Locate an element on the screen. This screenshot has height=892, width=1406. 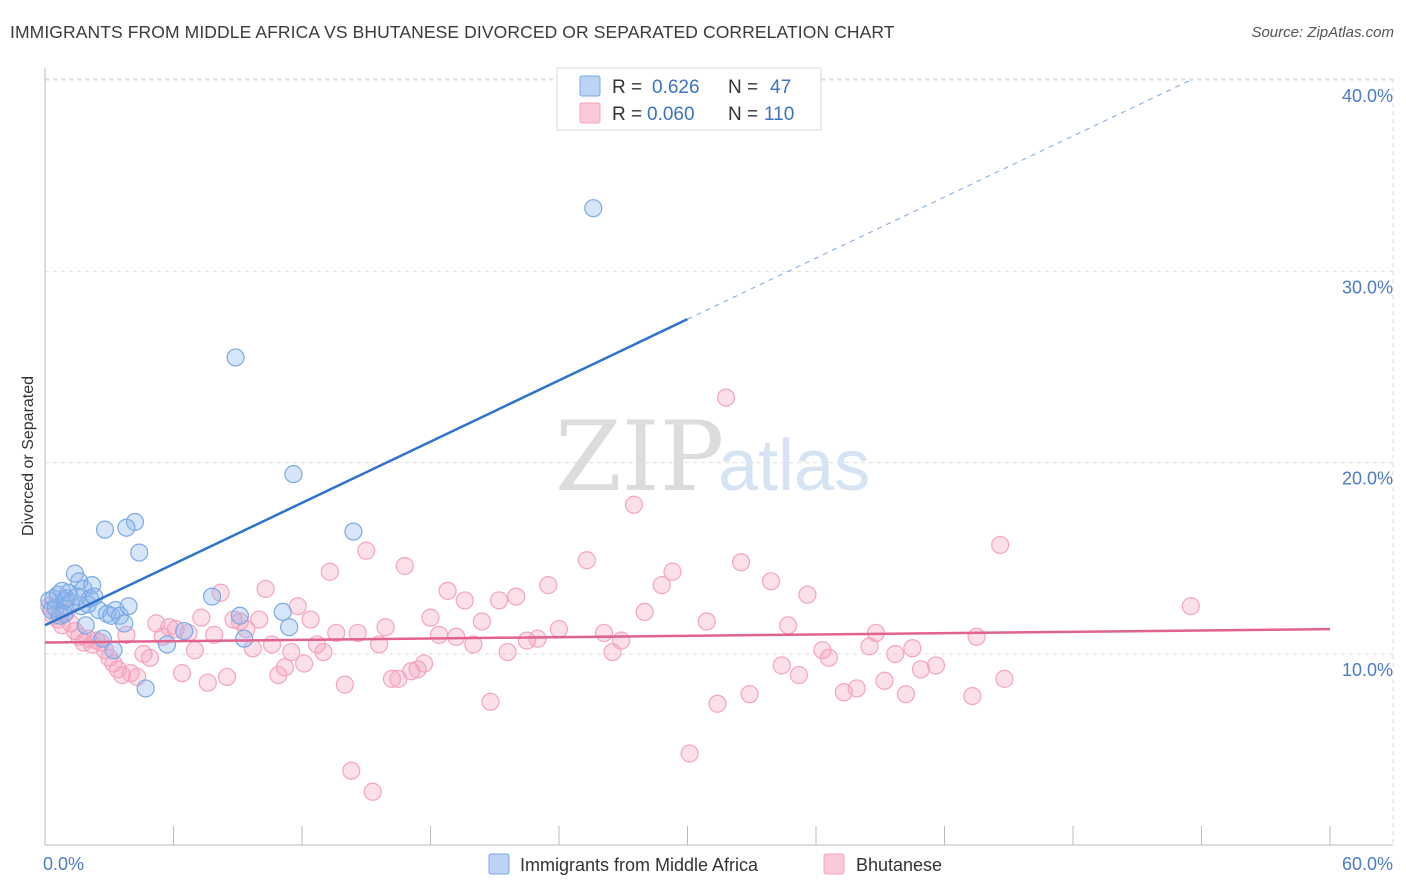
legend-swatch-blue is located at coordinates (590, 86).